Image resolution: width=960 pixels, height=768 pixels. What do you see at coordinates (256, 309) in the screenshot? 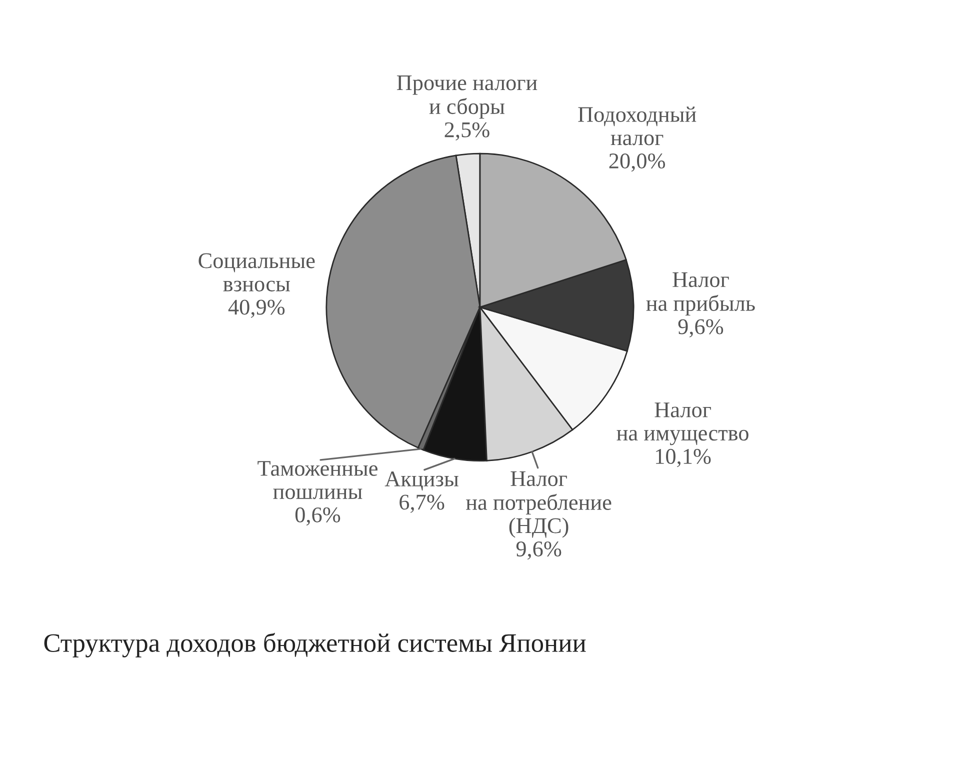
I see `data-label: 40,9%` at bounding box center [256, 309].